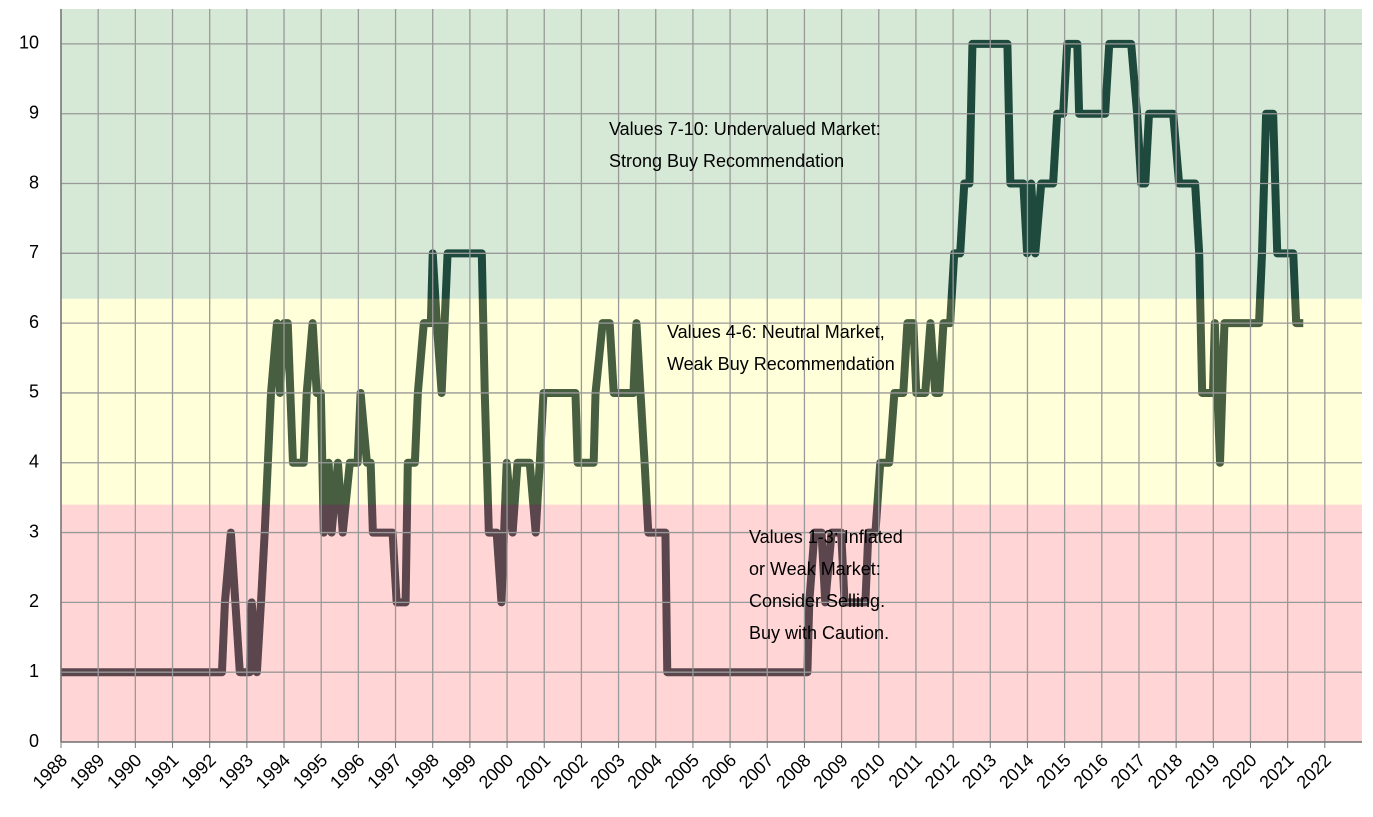  Describe the element at coordinates (459, 771) in the screenshot. I see `x-tick-label: 1999` at that location.